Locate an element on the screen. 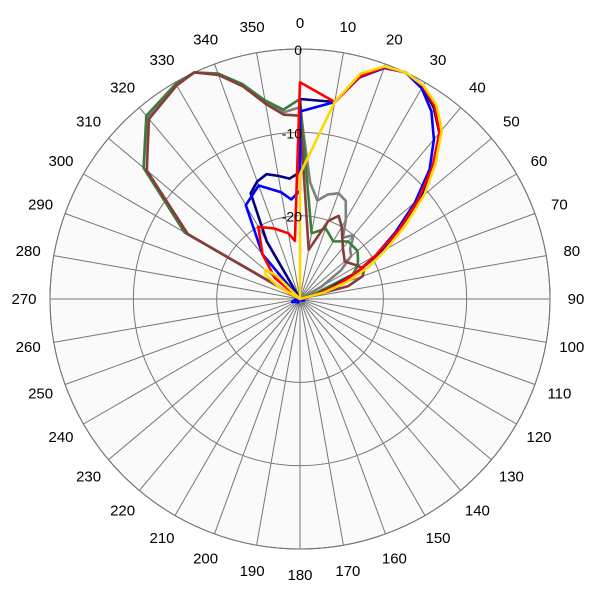  angle-tick-label-35: 350 is located at coordinates (252, 27).